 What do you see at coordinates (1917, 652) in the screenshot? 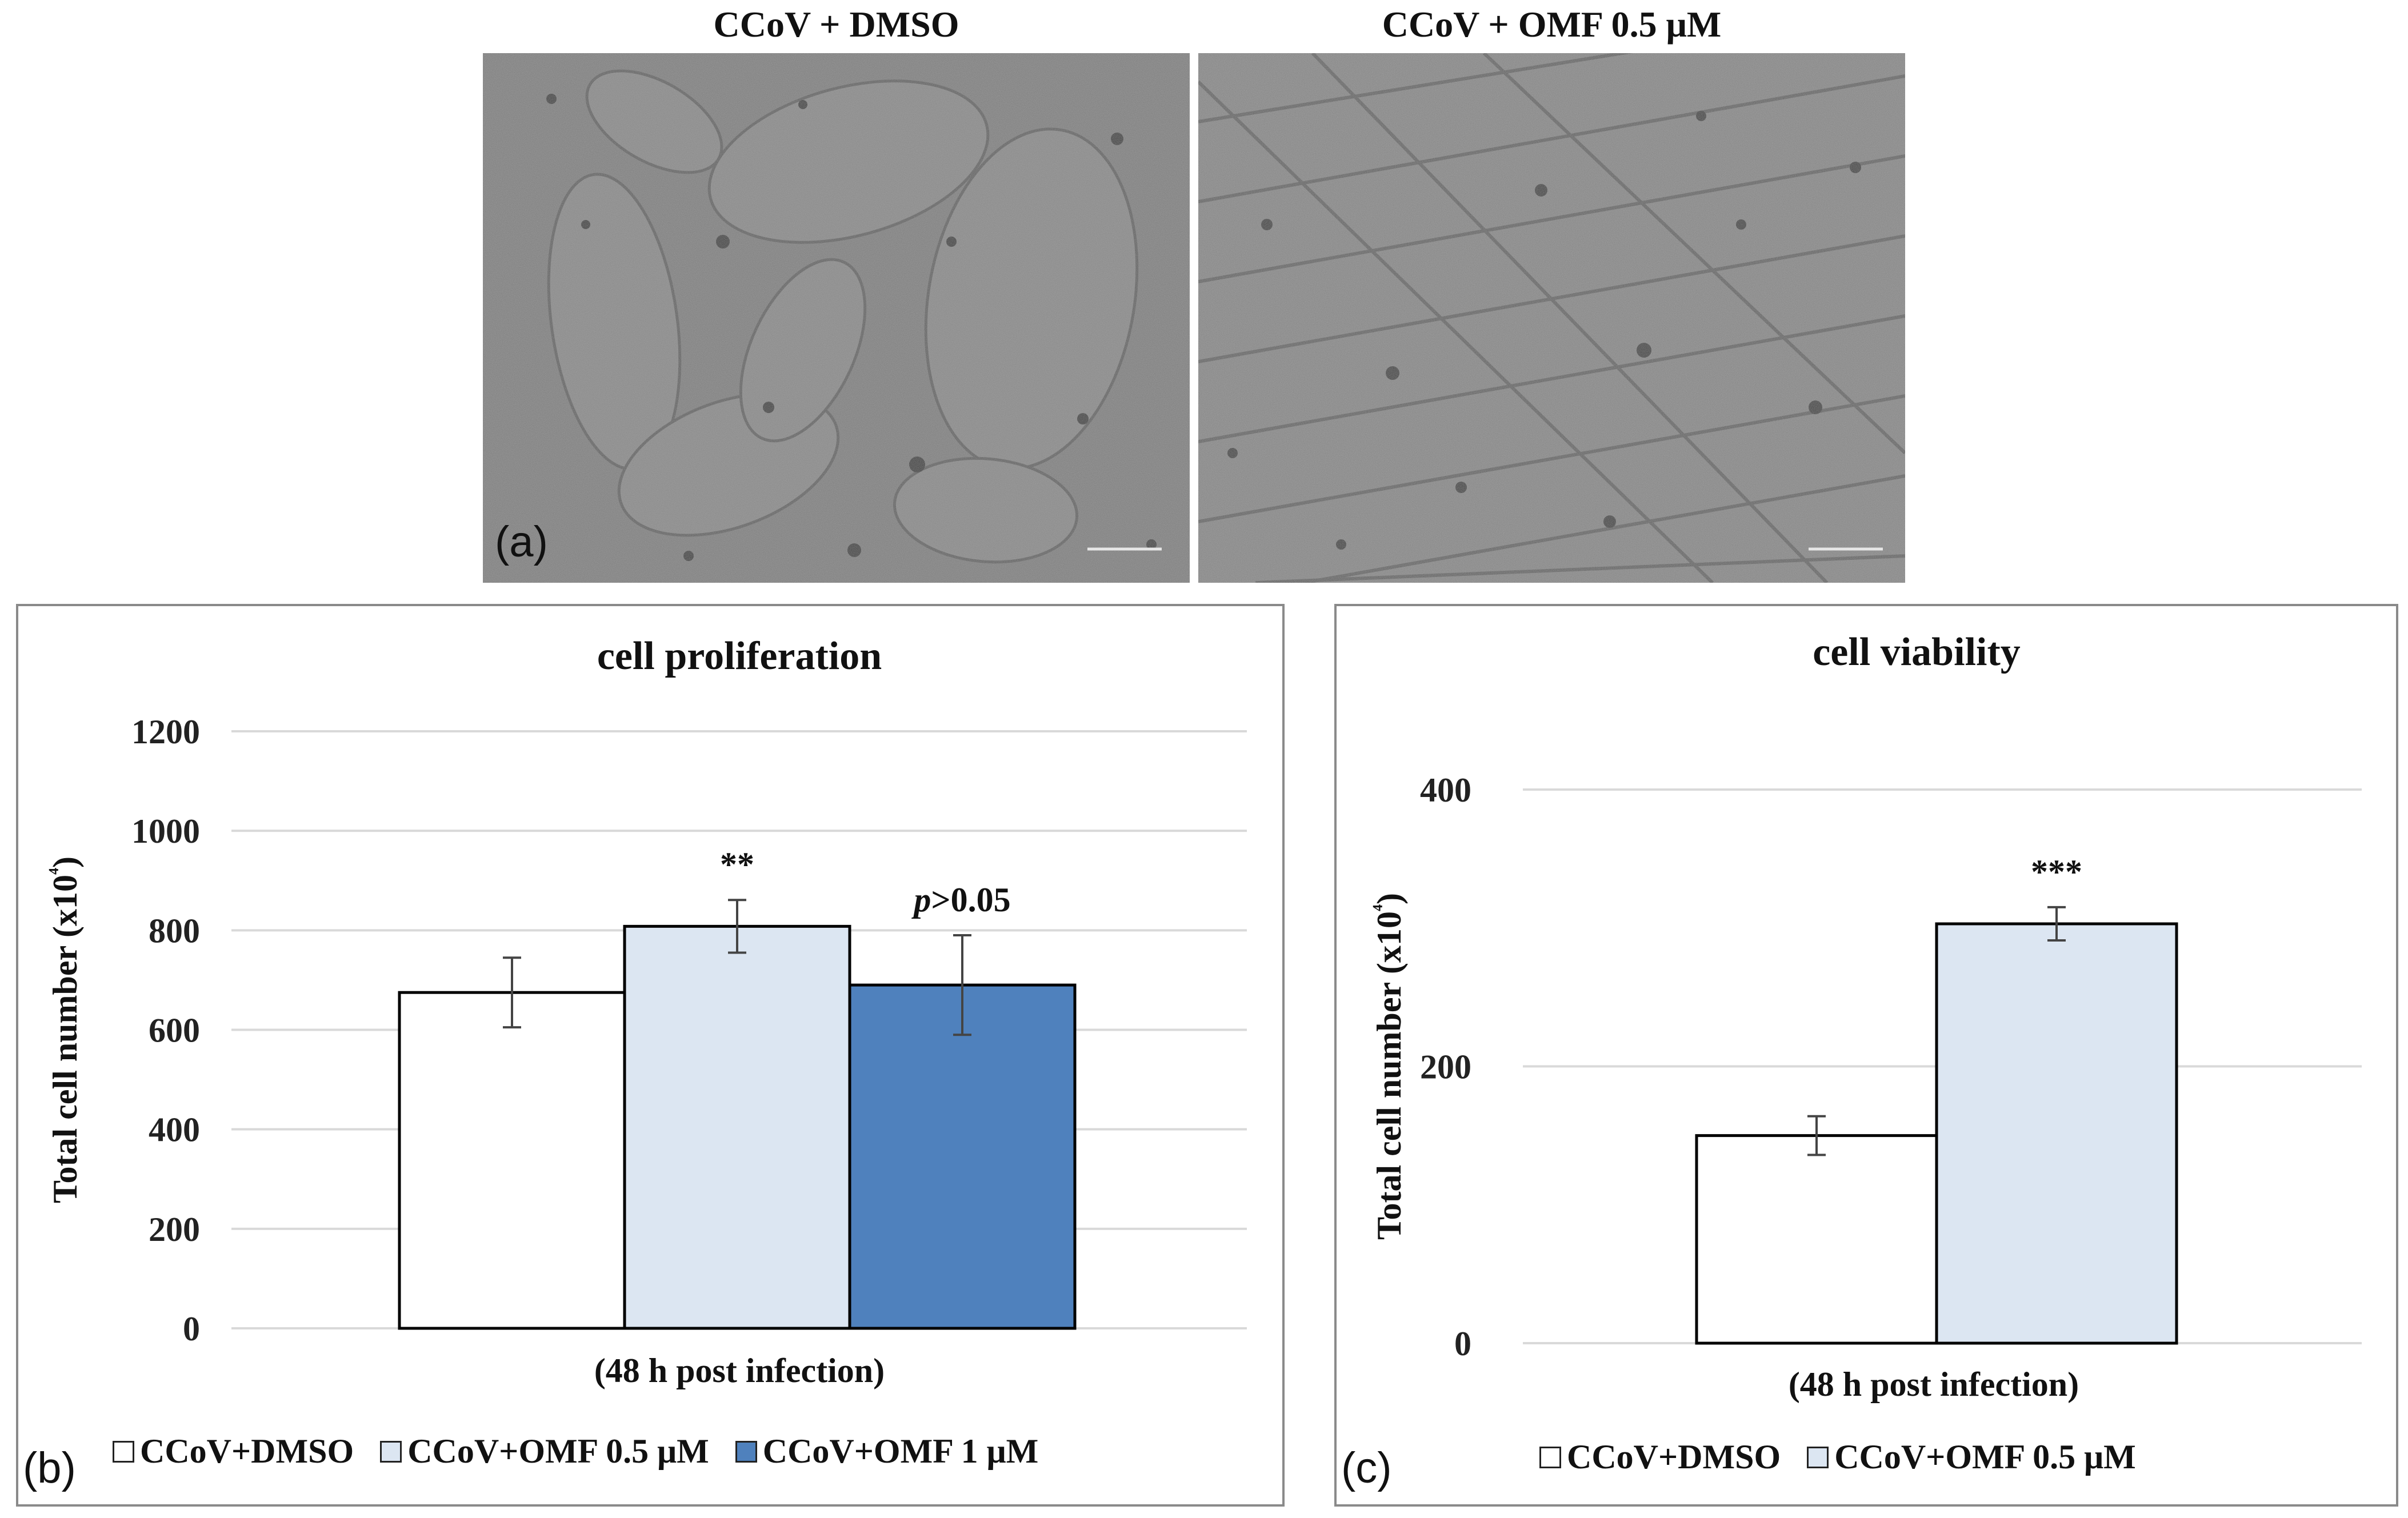
I see `chart-title: cell viability` at bounding box center [1917, 652].